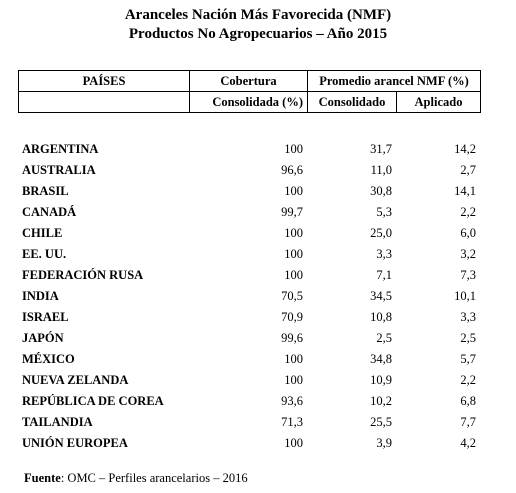  I want to click on cell-consolidado: 3,3, so click(384, 254).